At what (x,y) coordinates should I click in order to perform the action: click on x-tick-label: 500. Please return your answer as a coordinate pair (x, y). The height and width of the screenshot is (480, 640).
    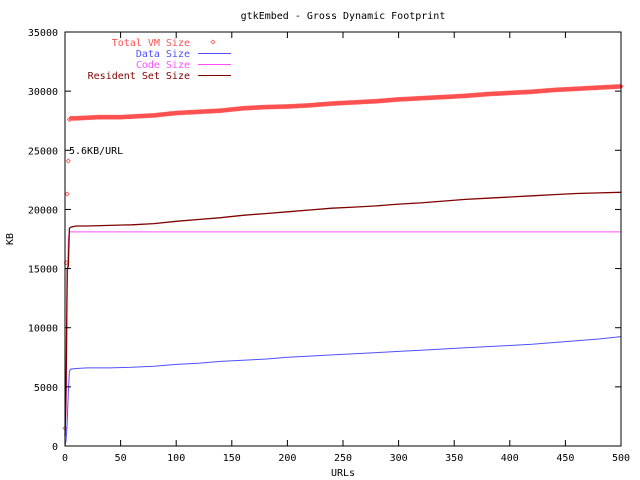
    Looking at the image, I should click on (621, 458).